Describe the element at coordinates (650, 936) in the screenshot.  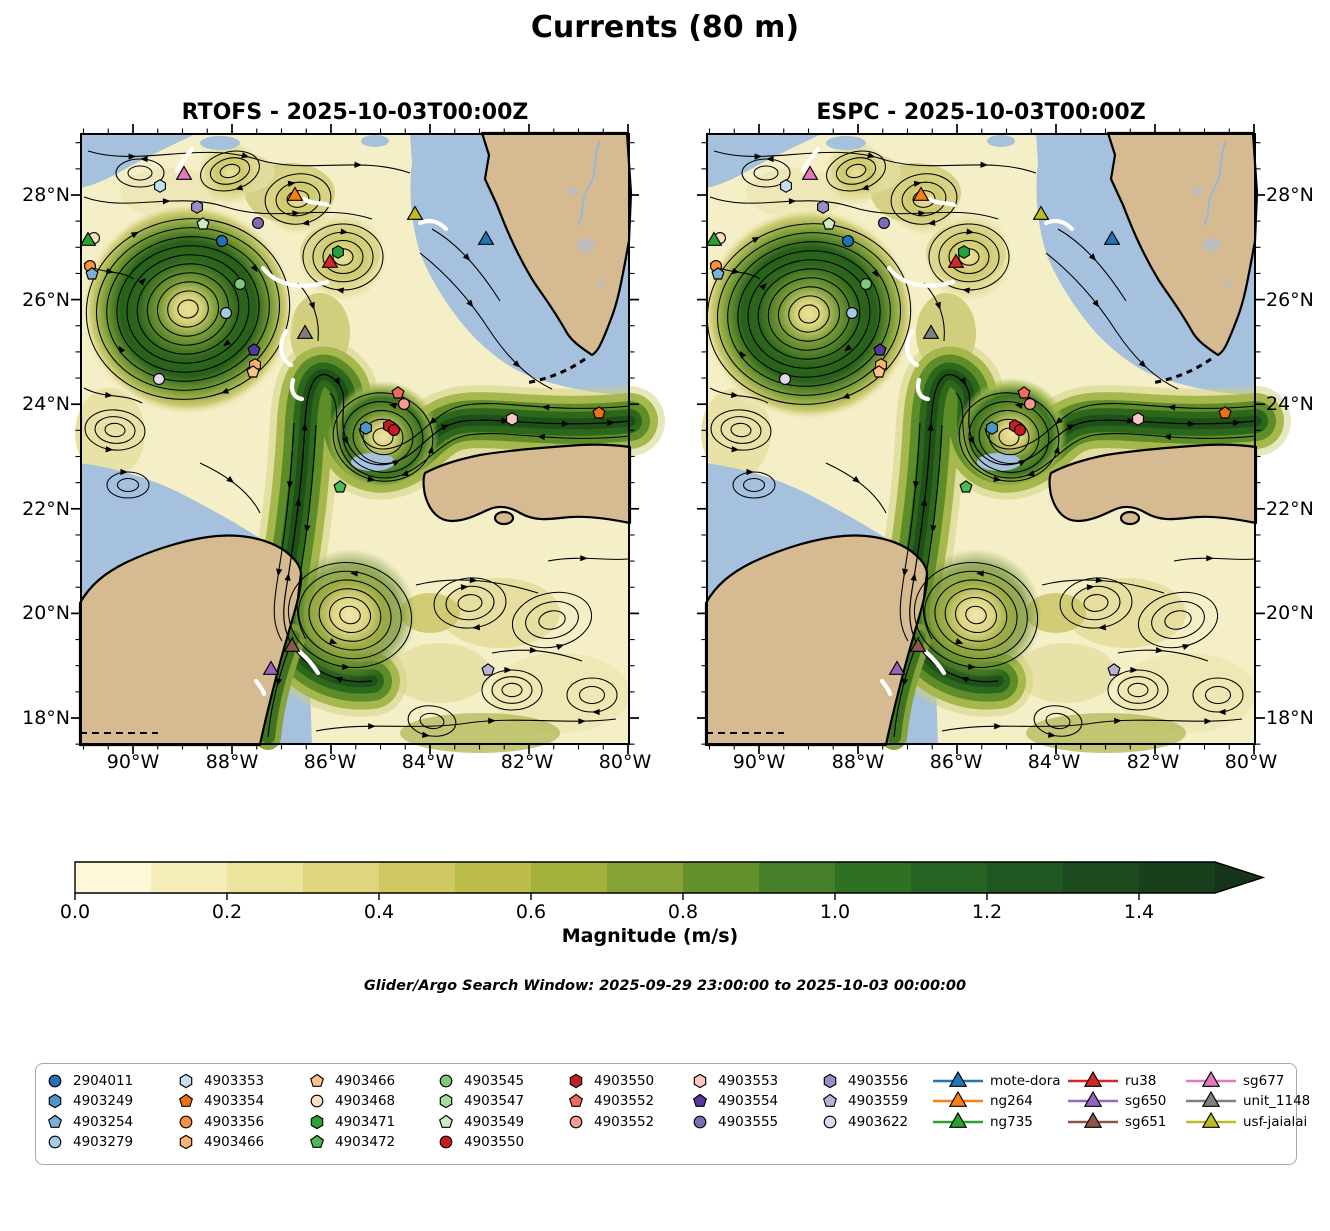
I see `colorbar-label: Magnitude (m/s)` at that location.